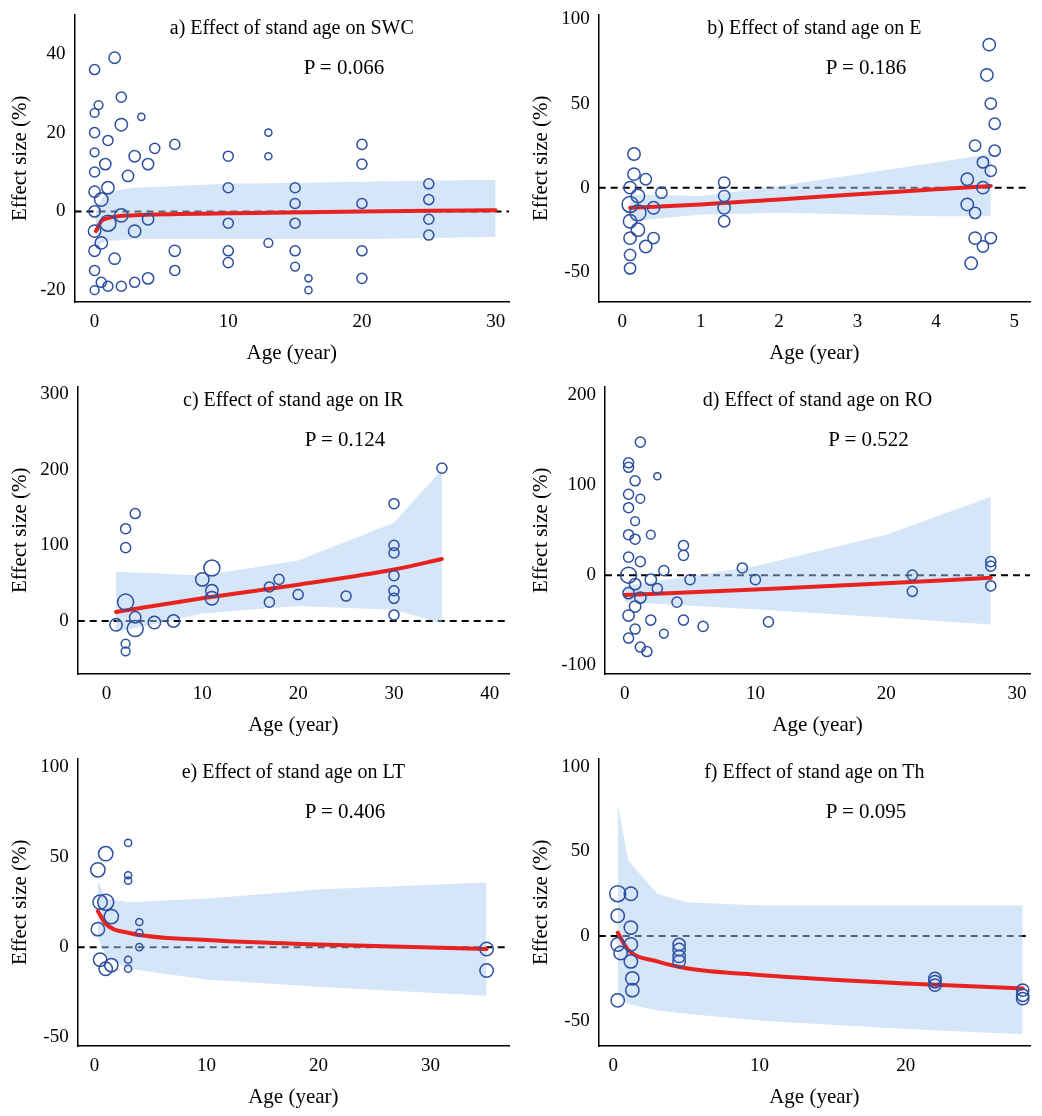 This screenshot has width=1042, height=1116. I want to click on annotation: P = 0.406, so click(345, 811).